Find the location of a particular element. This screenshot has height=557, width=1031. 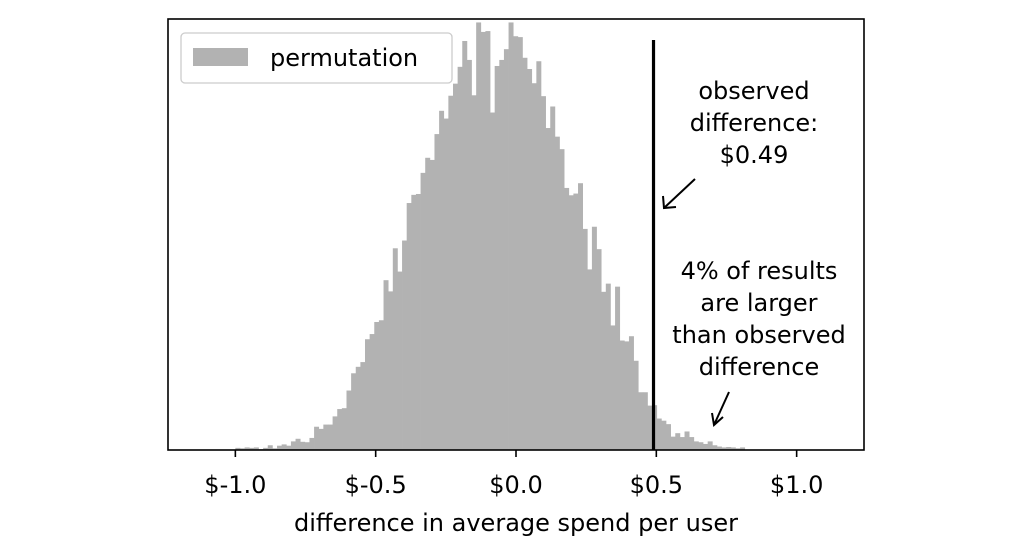

x-tick-label: $-1.0 is located at coordinates (235, 485).